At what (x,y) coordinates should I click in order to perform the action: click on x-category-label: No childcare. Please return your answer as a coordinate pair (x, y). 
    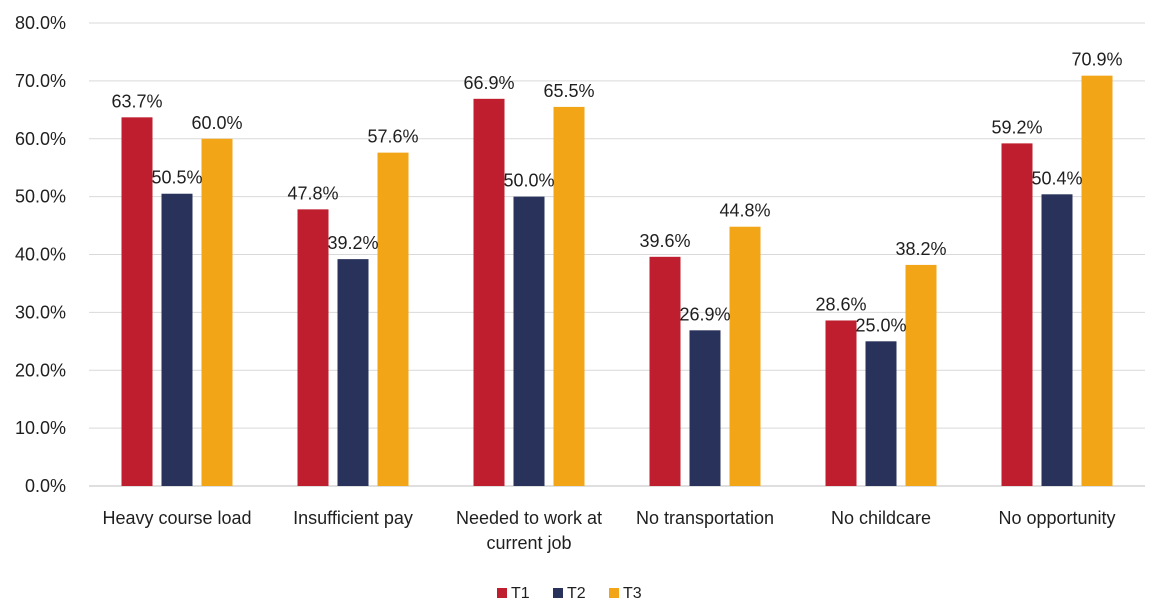
    Looking at the image, I should click on (881, 518).